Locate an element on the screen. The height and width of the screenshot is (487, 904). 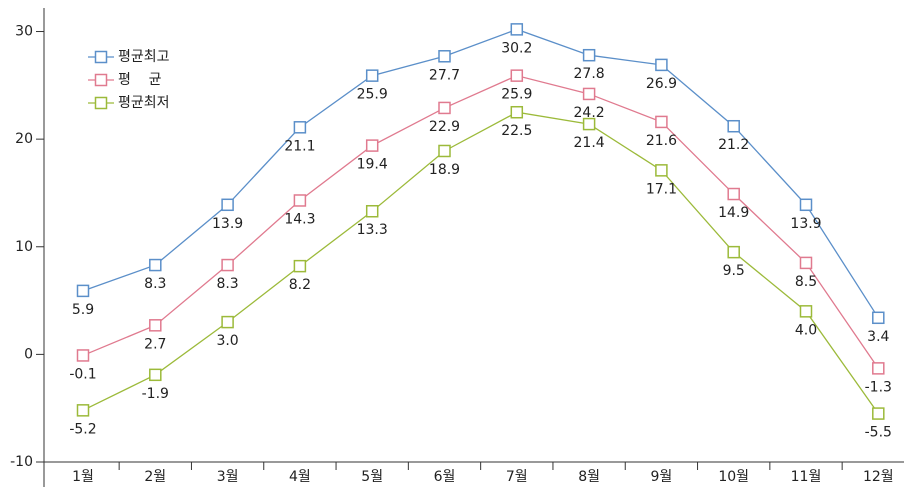
data-label: 24.2 is located at coordinates (589, 113).